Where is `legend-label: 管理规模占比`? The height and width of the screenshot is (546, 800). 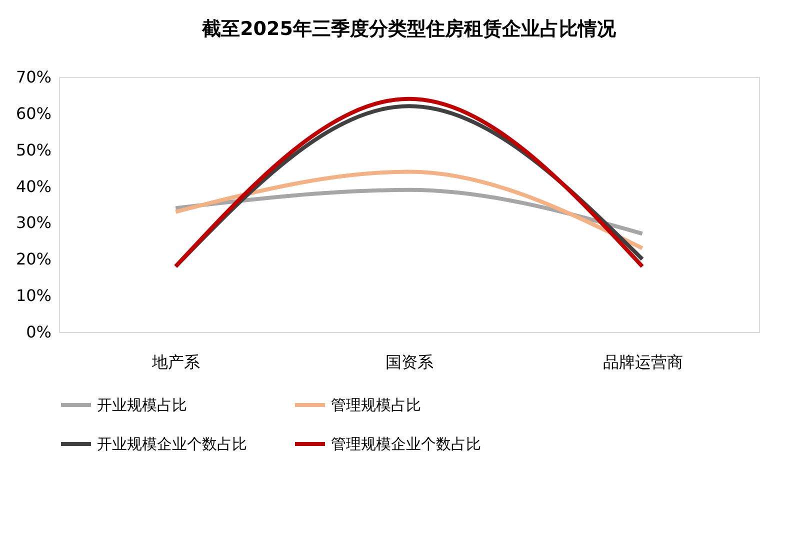
legend-label: 管理规模占比 is located at coordinates (376, 405).